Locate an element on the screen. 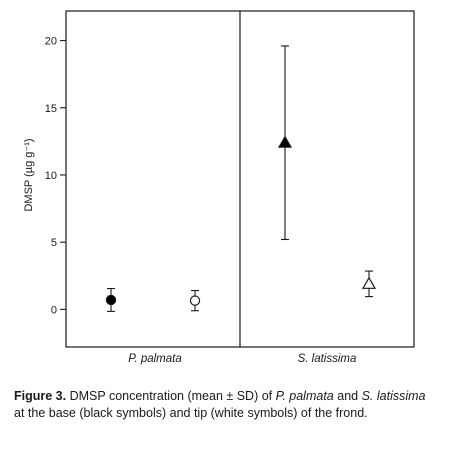 Image resolution: width=457 pixels, height=453 pixels. caption-text-2: and is located at coordinates (347, 396).